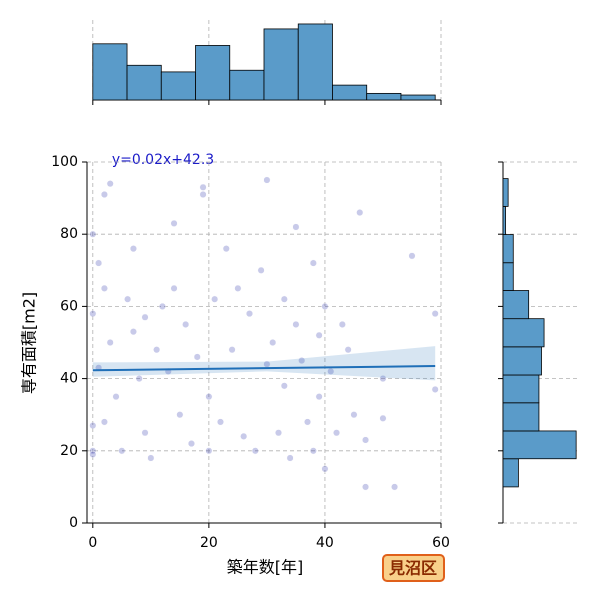 The height and width of the screenshot is (600, 600). I want to click on y-tick-label: 80, so click(69, 234).